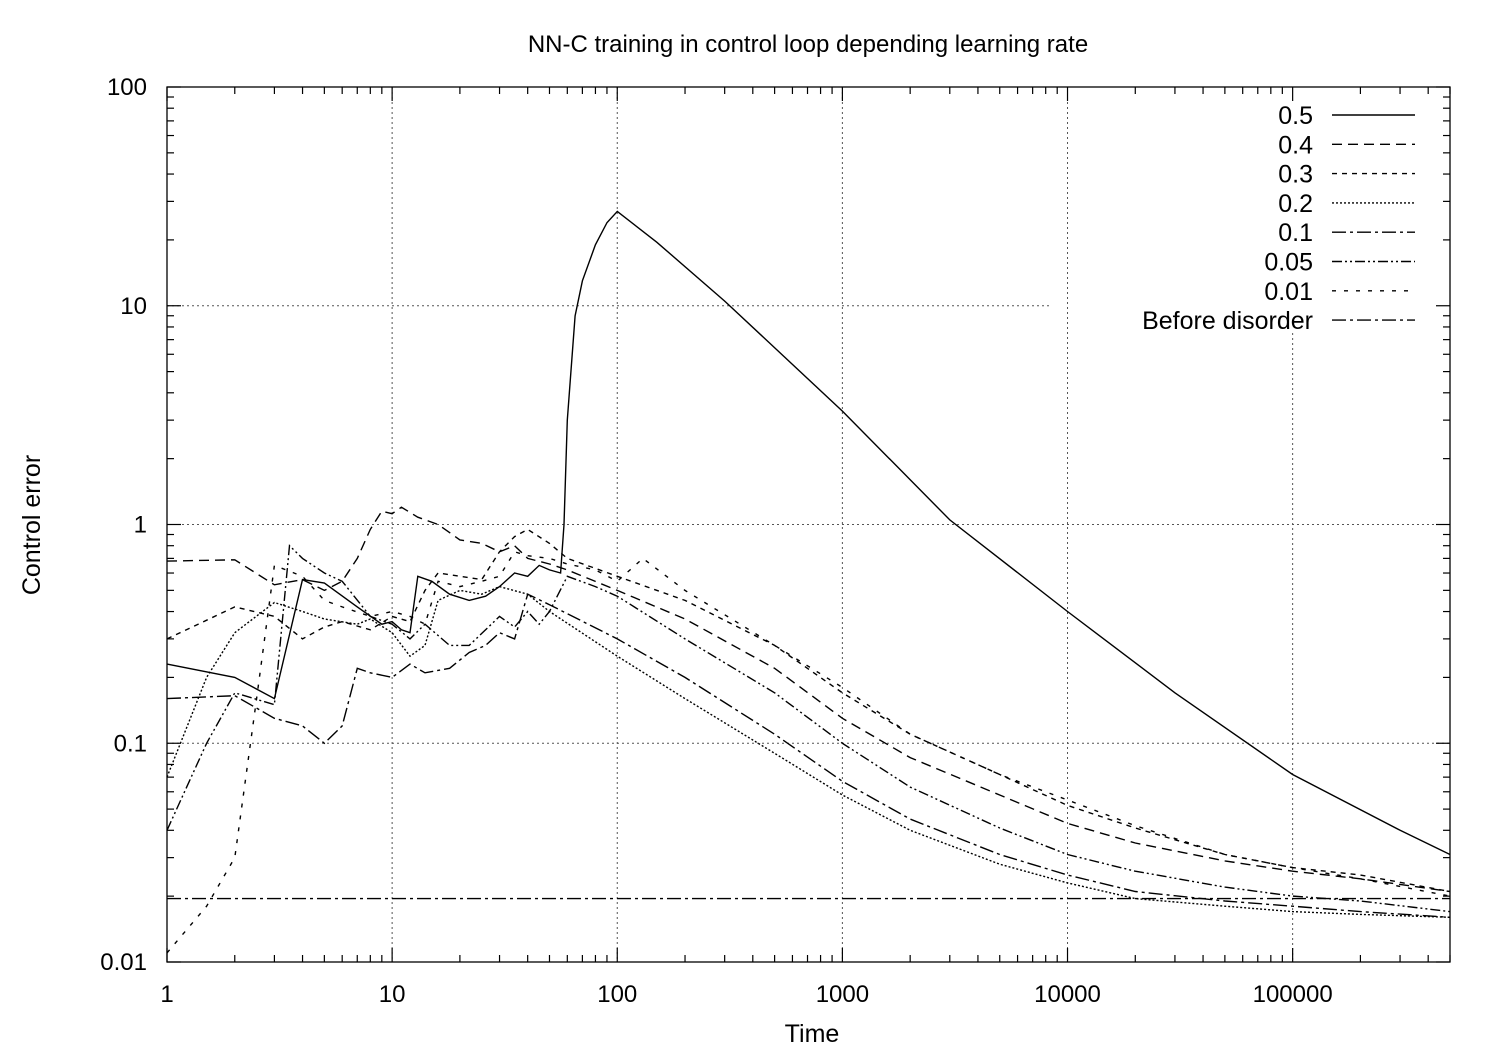 Image resolution: width=1500 pixels, height=1050 pixels. Describe the element at coordinates (166, 994) in the screenshot. I see `x-tick-label: 1` at that location.